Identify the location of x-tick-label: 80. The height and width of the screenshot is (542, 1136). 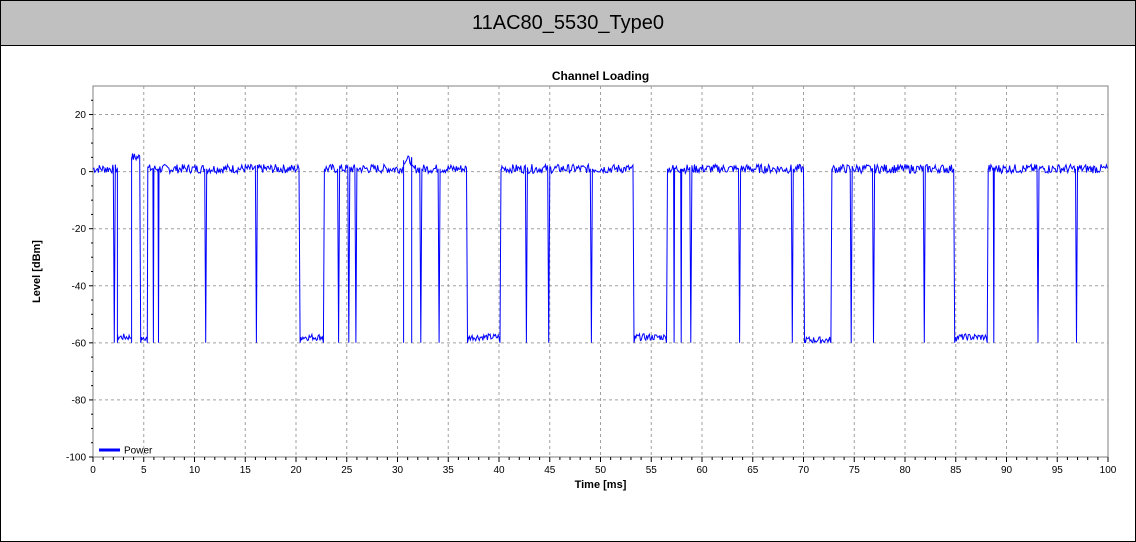
(905, 470).